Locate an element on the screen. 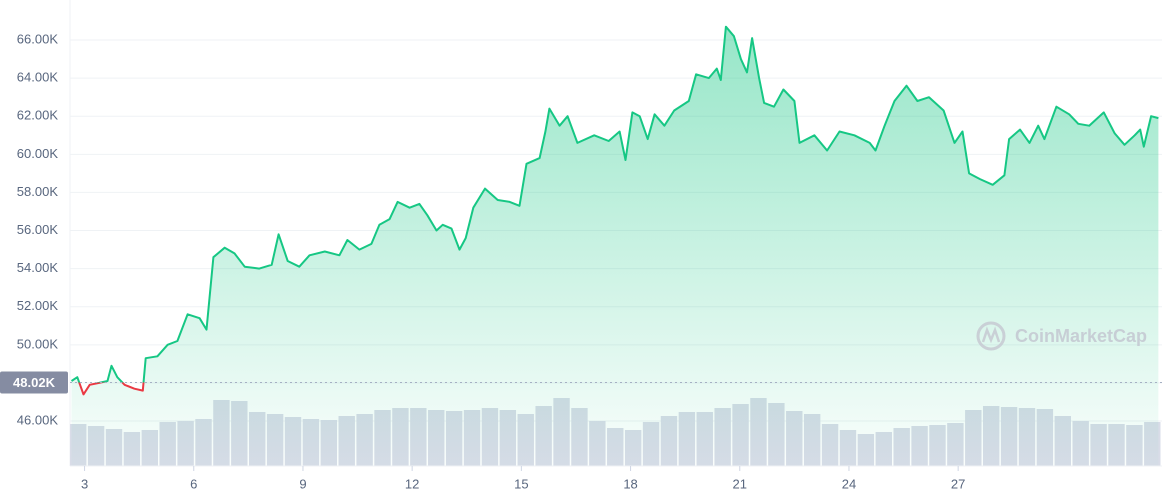 The width and height of the screenshot is (1162, 500). x-tick-label: 12 is located at coordinates (412, 483).